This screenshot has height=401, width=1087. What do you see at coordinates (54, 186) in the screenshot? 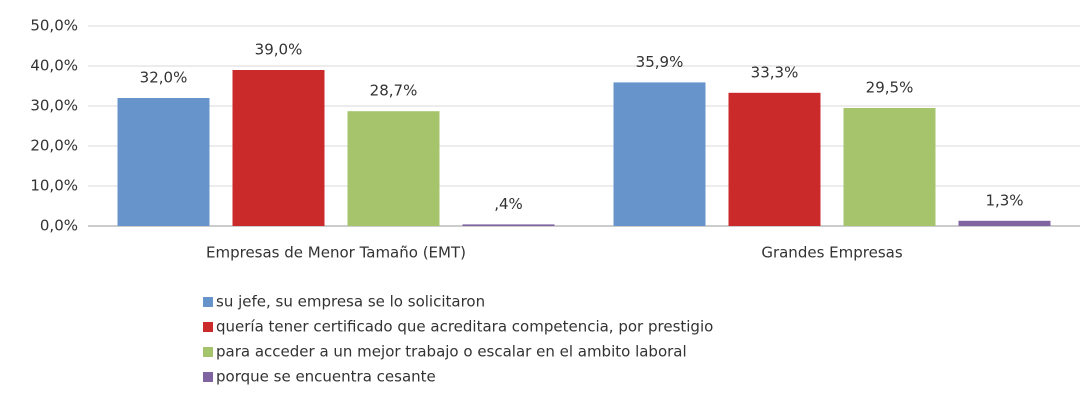
I see `y-tick-label: 10,0%` at bounding box center [54, 186].